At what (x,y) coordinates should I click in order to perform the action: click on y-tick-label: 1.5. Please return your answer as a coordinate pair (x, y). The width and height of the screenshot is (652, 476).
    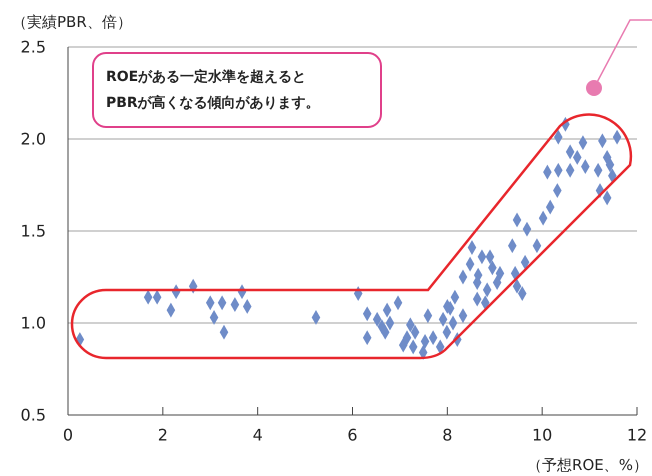
    Looking at the image, I should click on (33, 231).